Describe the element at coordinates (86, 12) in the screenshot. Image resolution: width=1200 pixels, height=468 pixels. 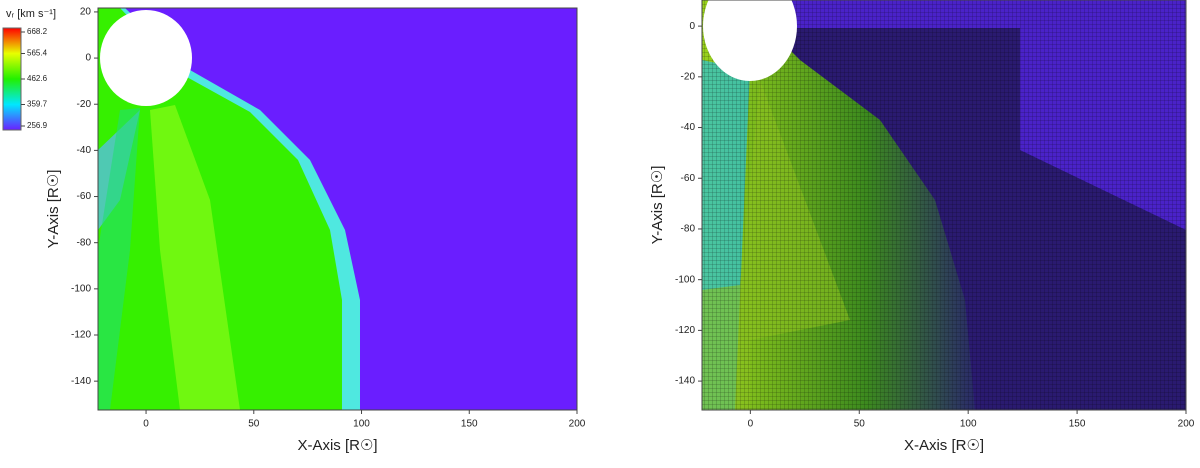
I see `y-tick-label: 20` at that location.